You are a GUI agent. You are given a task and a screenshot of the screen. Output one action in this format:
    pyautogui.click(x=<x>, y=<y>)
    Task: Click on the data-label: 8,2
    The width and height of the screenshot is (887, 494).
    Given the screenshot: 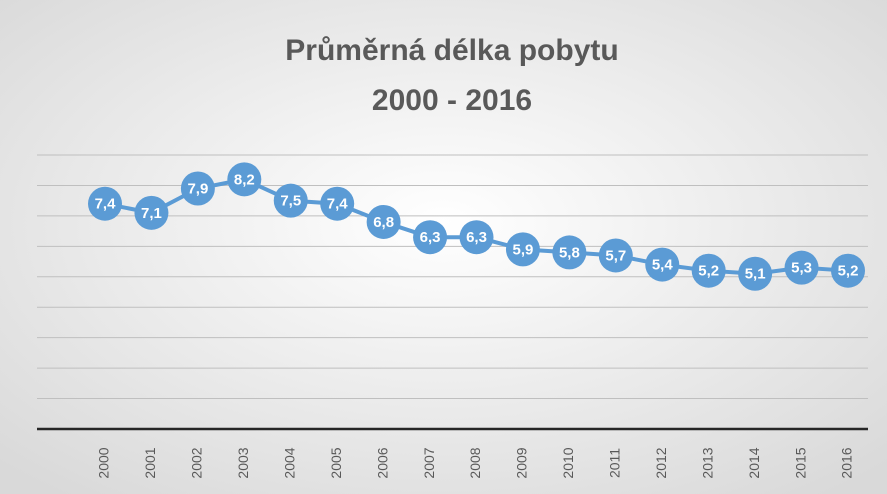 What is the action you would take?
    pyautogui.click(x=244, y=179)
    